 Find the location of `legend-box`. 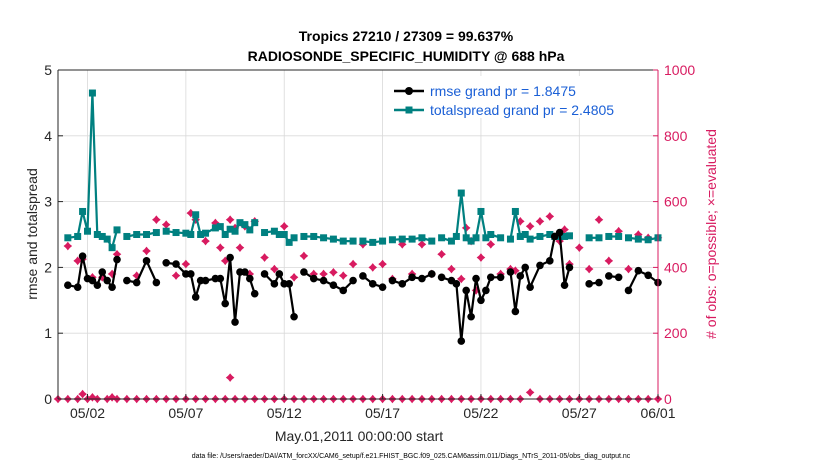

legend-box is located at coordinates (522, 97).